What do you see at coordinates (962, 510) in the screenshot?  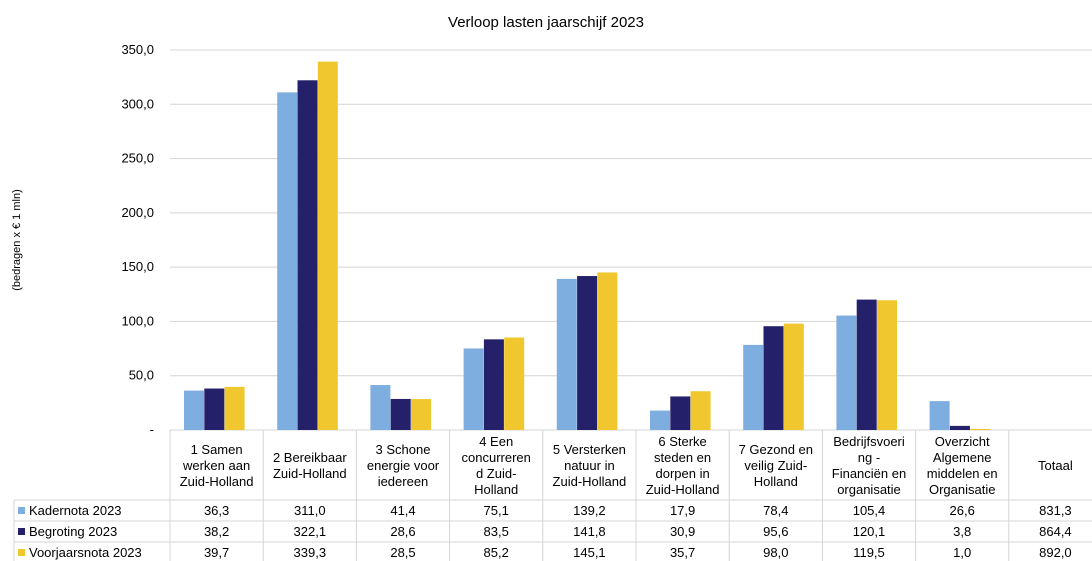 I see `data-label: 26,6` at bounding box center [962, 510].